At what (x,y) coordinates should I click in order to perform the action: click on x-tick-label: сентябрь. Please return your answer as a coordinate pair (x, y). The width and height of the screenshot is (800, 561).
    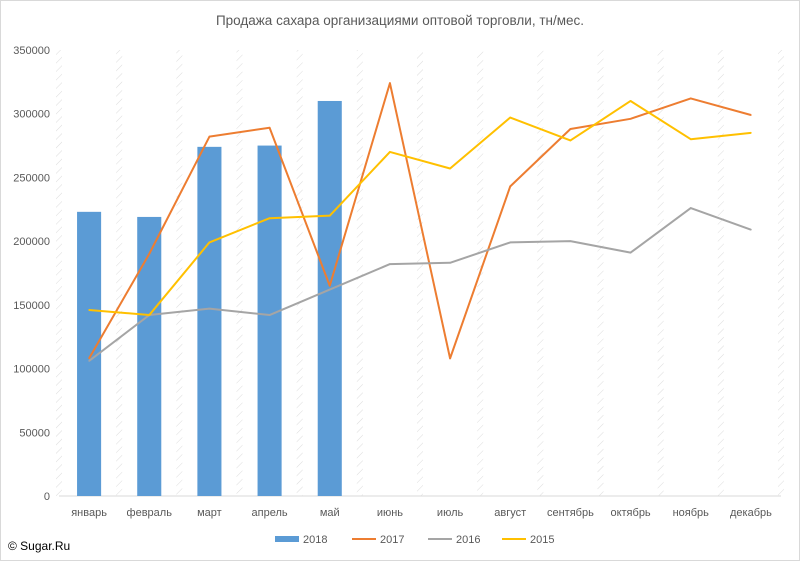
    Looking at the image, I should click on (570, 513).